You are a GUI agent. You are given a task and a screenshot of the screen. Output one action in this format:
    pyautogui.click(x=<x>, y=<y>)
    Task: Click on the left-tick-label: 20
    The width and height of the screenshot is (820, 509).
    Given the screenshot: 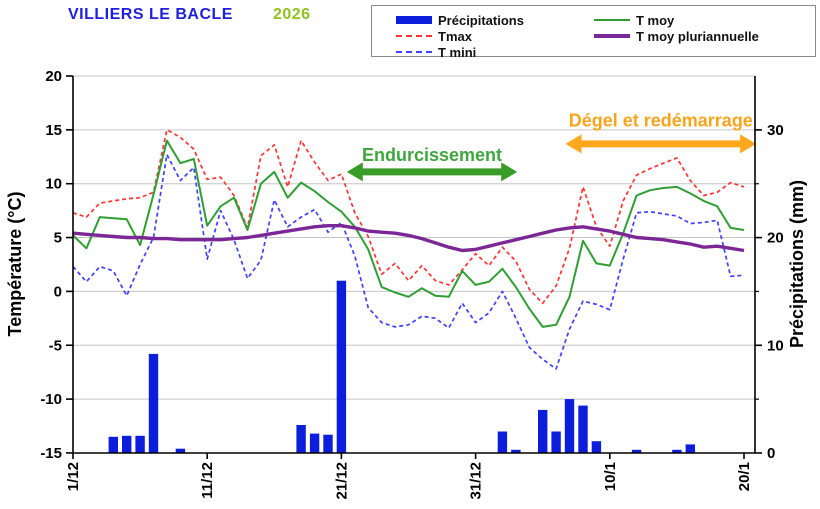 What is the action you would take?
    pyautogui.click(x=53, y=76)
    